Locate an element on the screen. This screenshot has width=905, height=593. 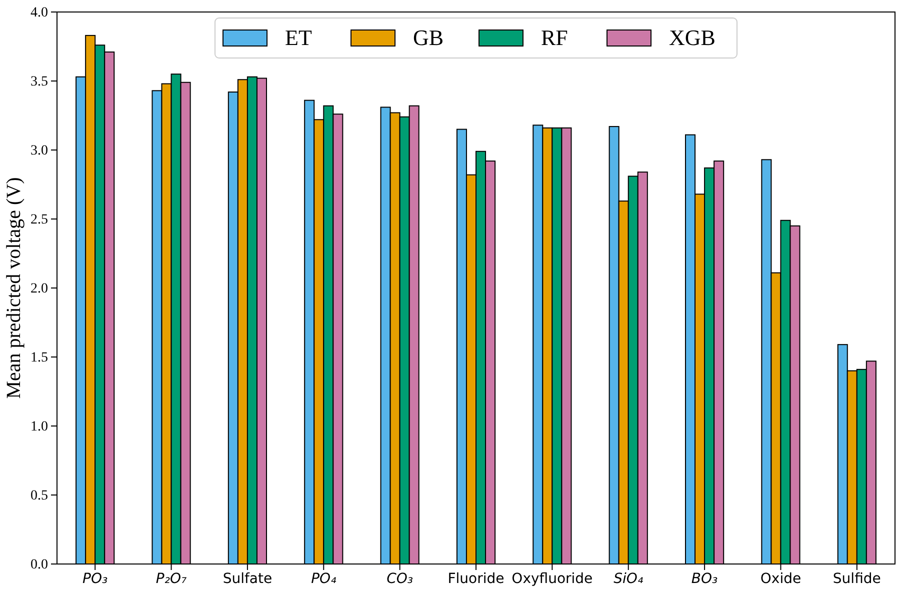
y-tick-label: 2.5 is located at coordinates (39, 220).